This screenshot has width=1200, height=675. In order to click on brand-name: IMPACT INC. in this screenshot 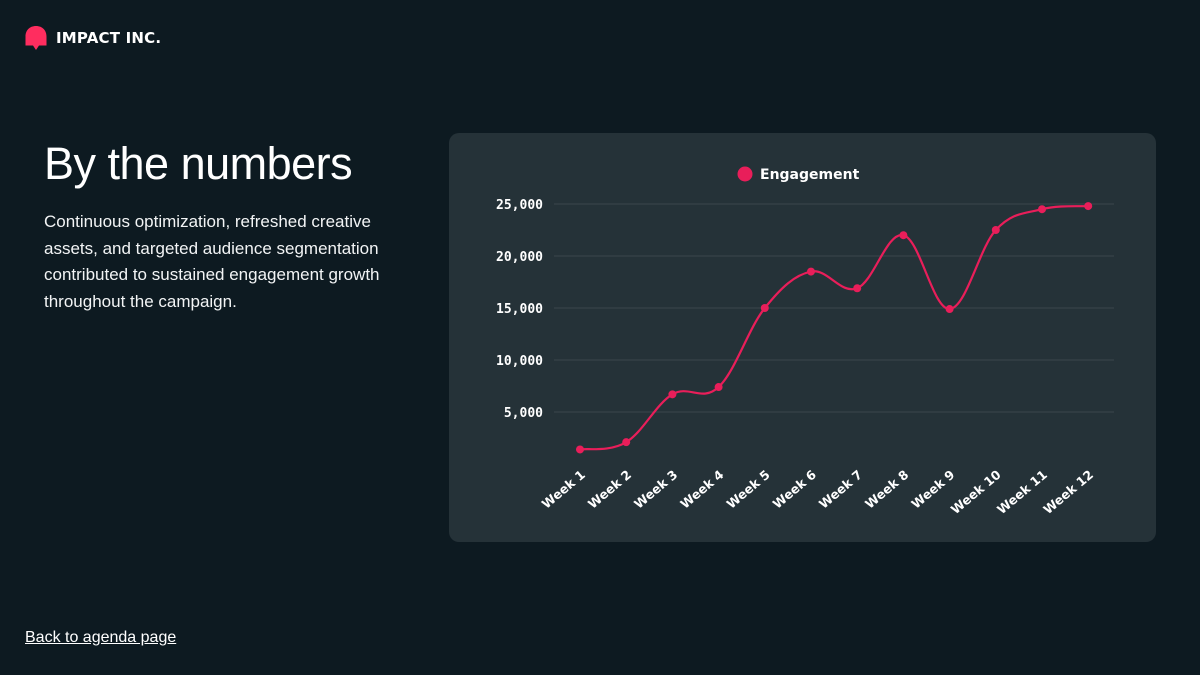, I will do `click(109, 38)`.